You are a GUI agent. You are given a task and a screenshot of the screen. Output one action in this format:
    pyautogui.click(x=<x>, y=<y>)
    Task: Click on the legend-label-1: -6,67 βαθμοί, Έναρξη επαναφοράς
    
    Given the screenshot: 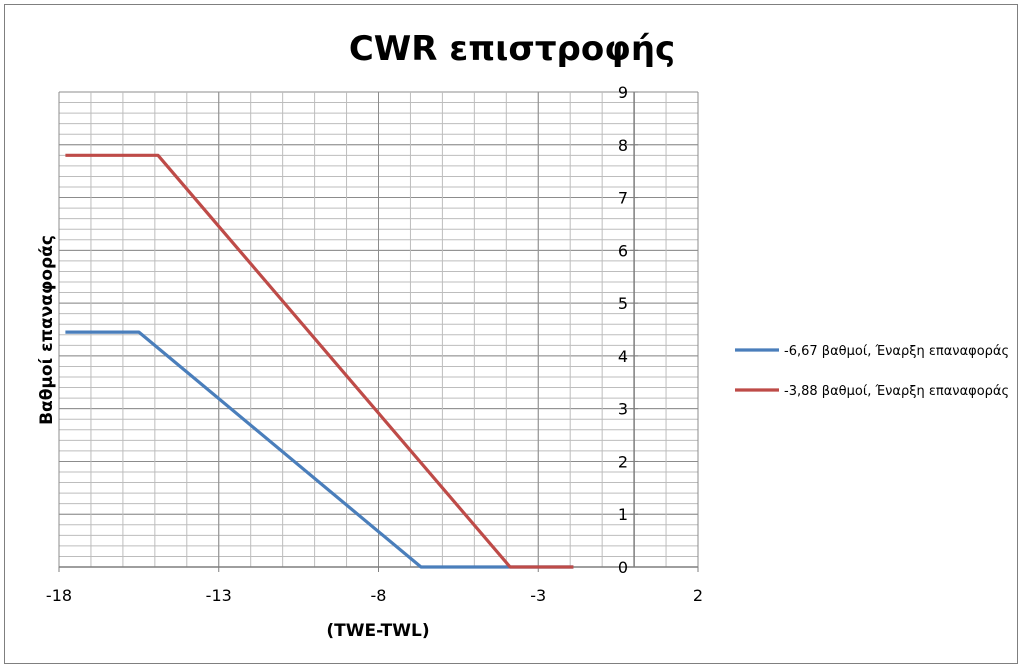 What is the action you would take?
    pyautogui.click(x=896, y=351)
    